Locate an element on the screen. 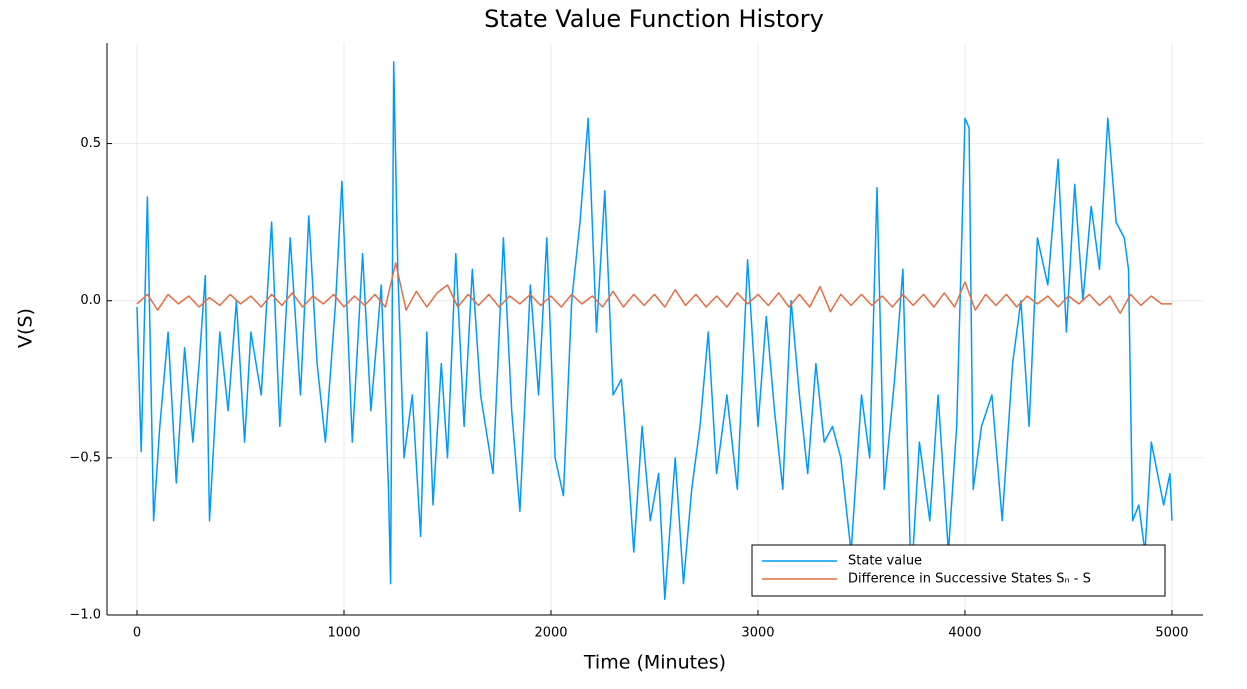 This screenshot has height=689, width=1247. x-tick-label: 5000 is located at coordinates (1171, 633).